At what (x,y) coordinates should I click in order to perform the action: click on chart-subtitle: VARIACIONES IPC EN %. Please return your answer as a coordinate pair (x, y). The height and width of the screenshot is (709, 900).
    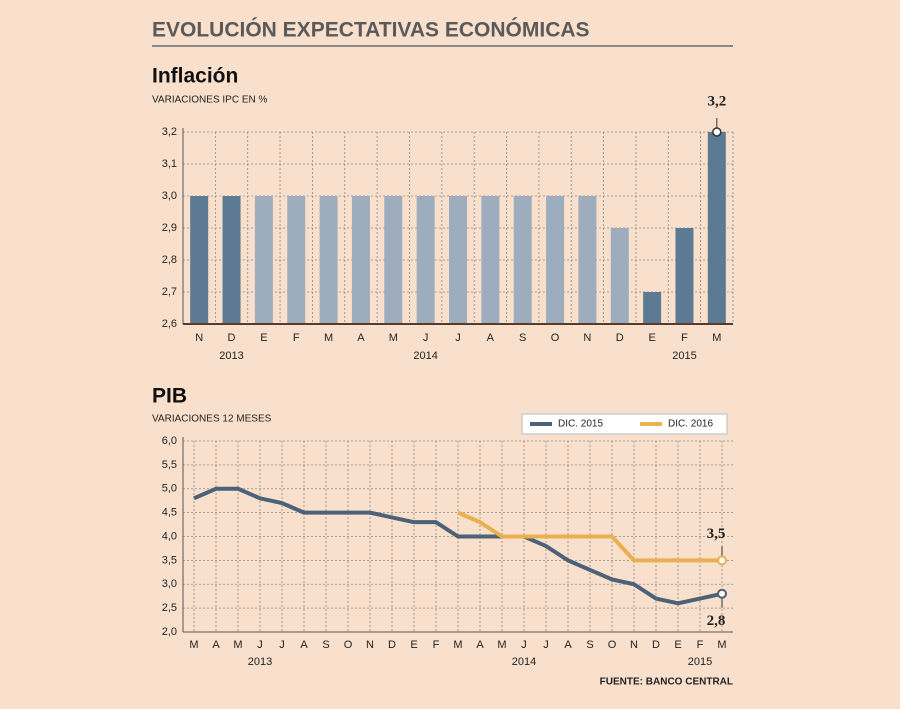
    Looking at the image, I should click on (210, 100).